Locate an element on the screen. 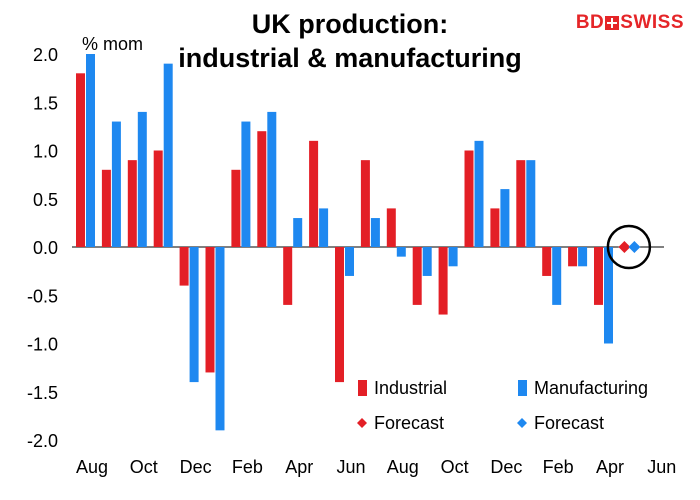  y-axis-unit-label: % mom is located at coordinates (113, 44).